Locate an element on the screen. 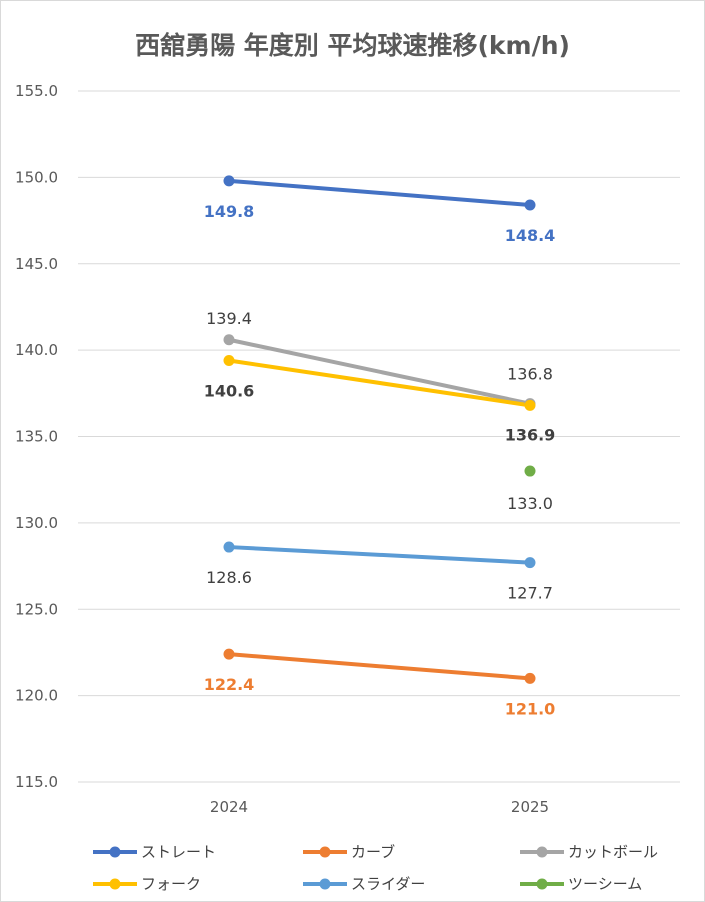  legend-label: カットボール is located at coordinates (613, 852).